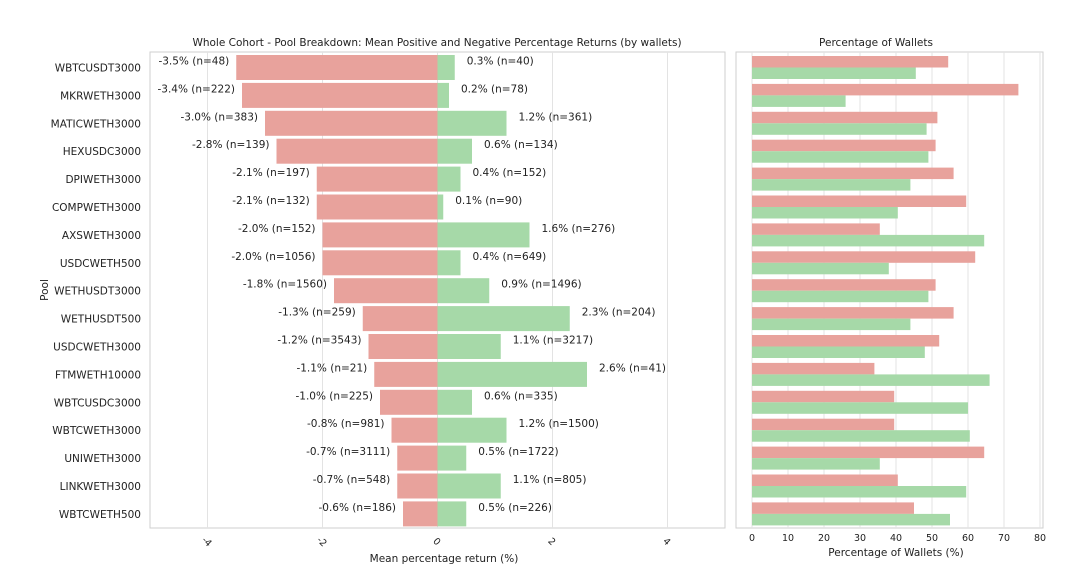  What do you see at coordinates (494, 89) in the screenshot?
I see `positive-return-label: 0.2% (n=78)` at bounding box center [494, 89].